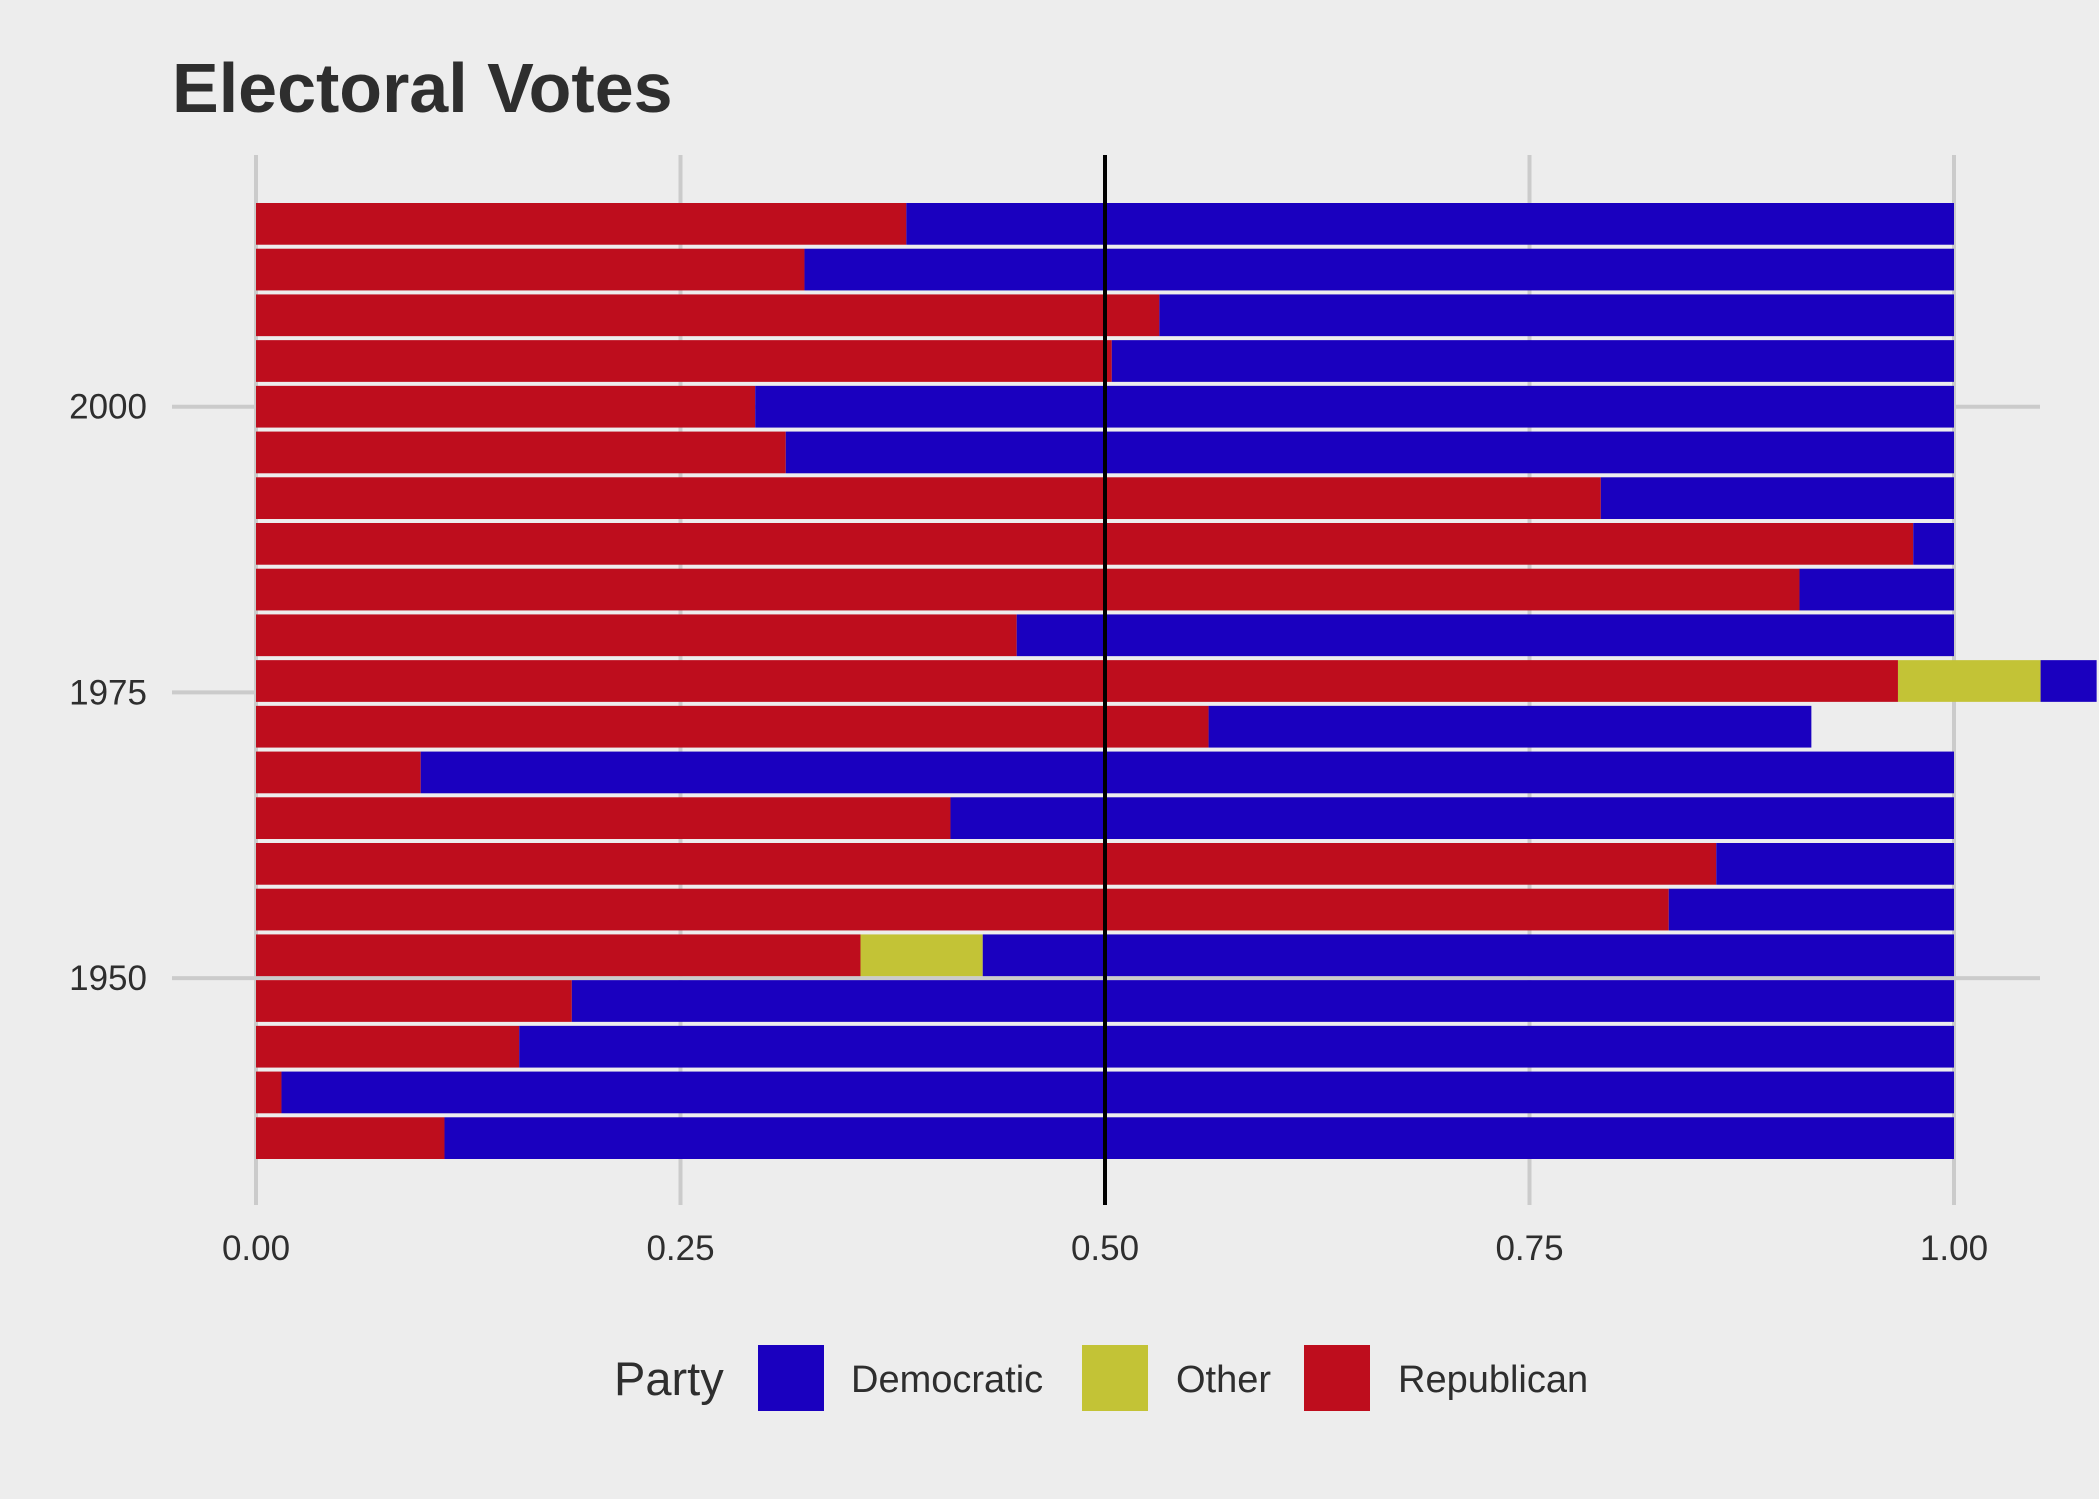 This screenshot has width=2099, height=1499. Describe the element at coordinates (947, 1380) in the screenshot. I see `legend-label-democratic: Democratic` at that location.